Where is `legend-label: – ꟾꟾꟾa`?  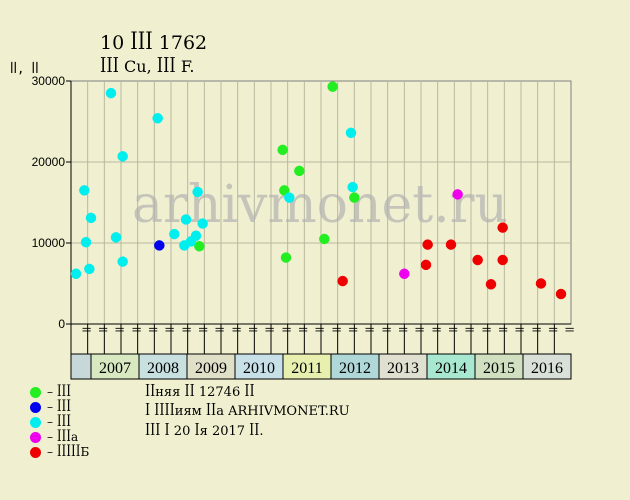 legend-label: – ꟾꟾꟾa is located at coordinates (63, 437).